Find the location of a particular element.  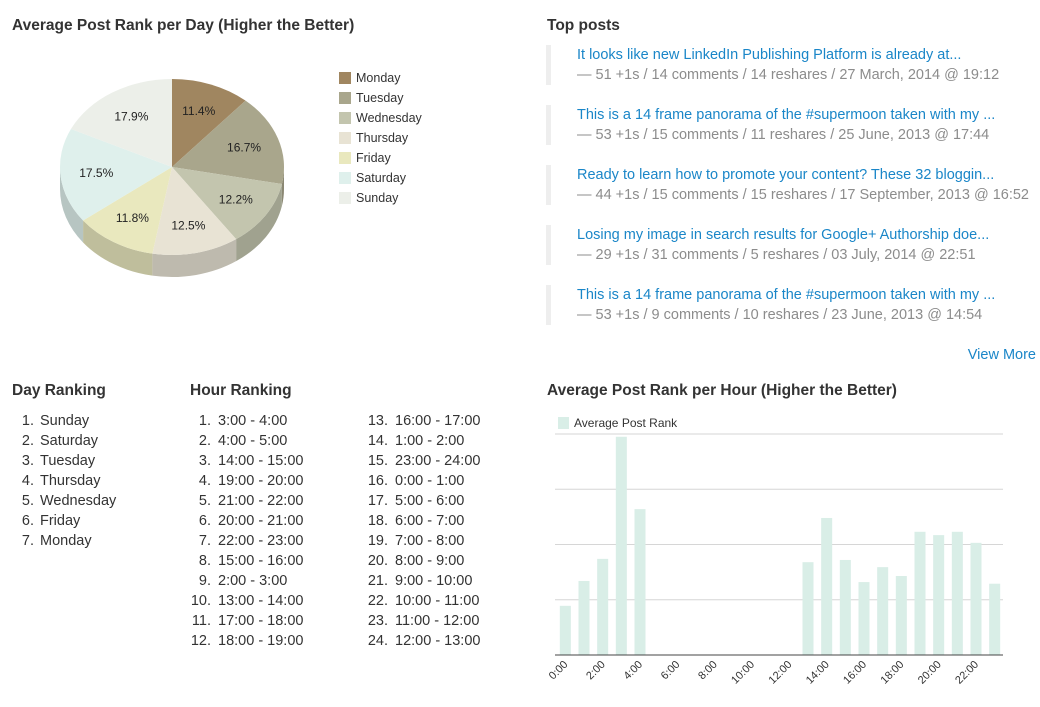

bar-17:00 is located at coordinates (883, 611).